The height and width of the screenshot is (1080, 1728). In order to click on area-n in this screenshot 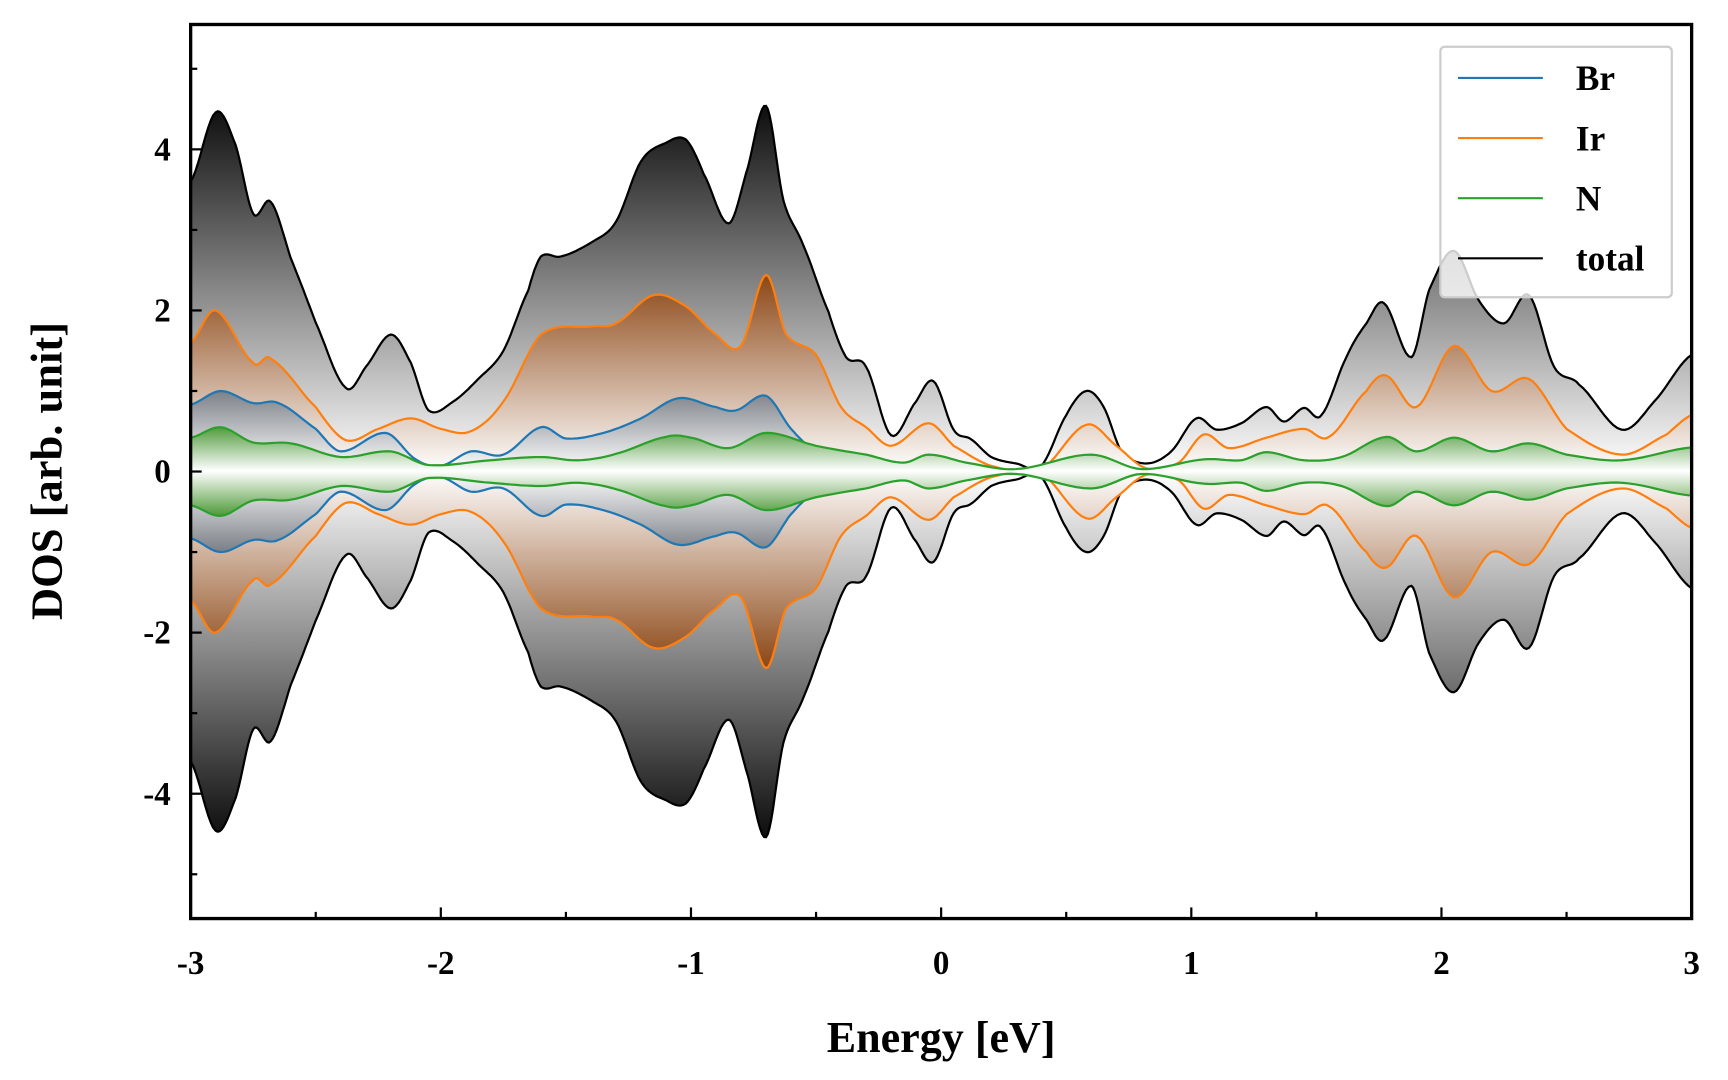, I will do `click(941, 471)`.